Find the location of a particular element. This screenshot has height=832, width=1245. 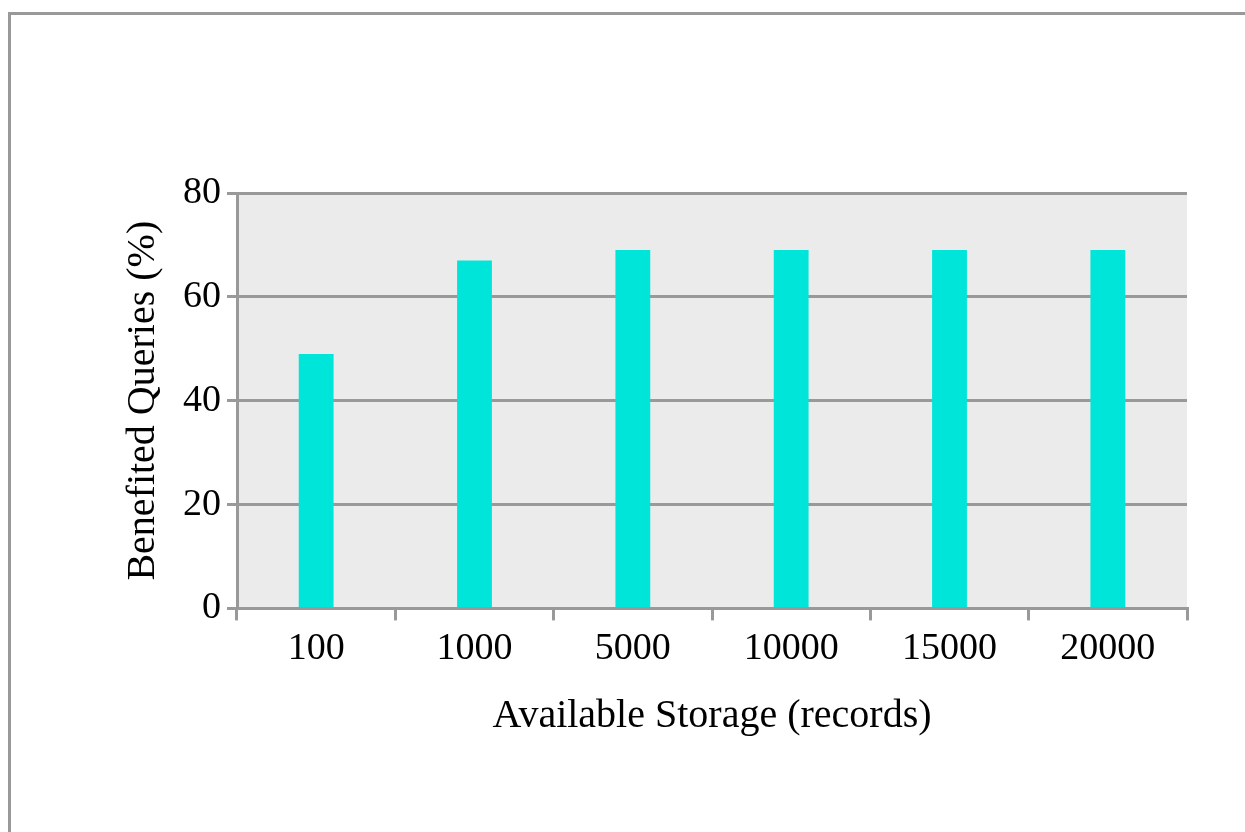

x-tick-label: 20000 is located at coordinates (1108, 646).